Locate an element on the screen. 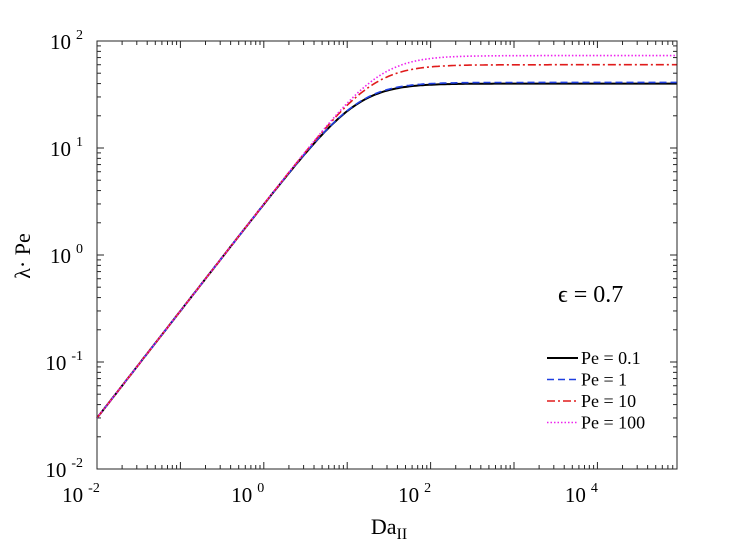 The width and height of the screenshot is (747, 544). x-axis-label: DaII is located at coordinates (389, 528).